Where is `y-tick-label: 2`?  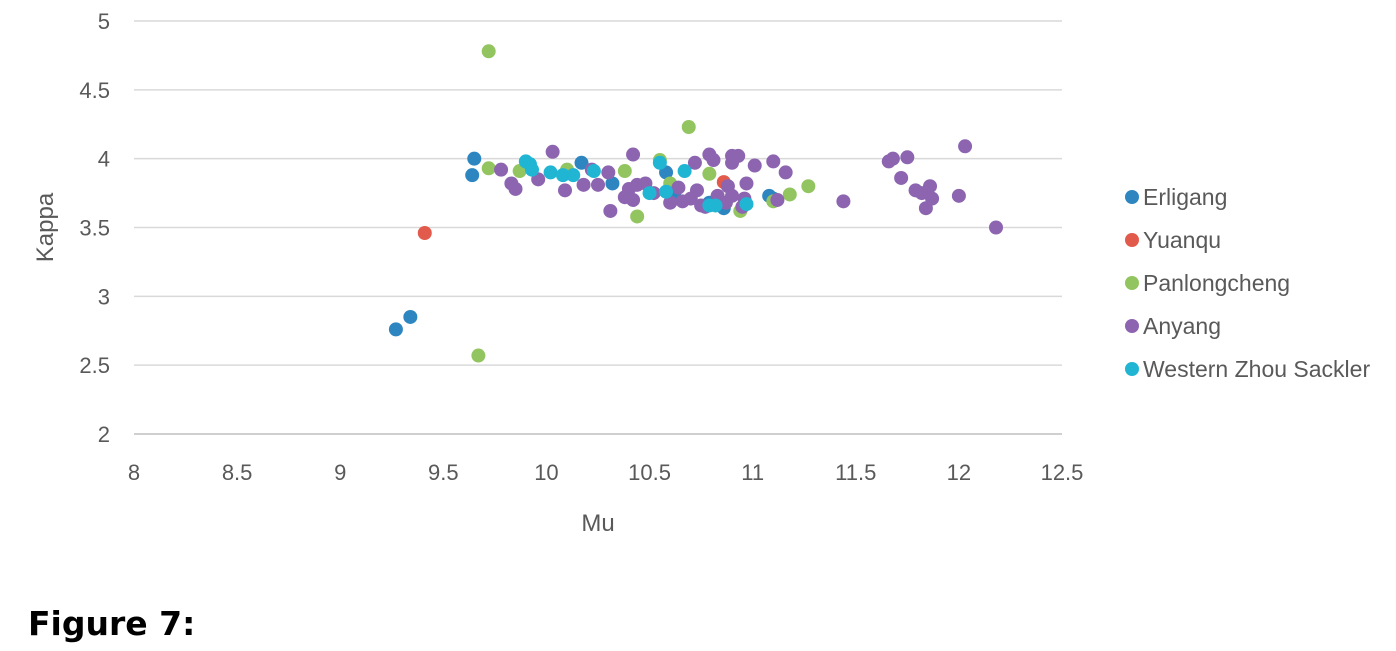
y-tick-label: 2 is located at coordinates (104, 434).